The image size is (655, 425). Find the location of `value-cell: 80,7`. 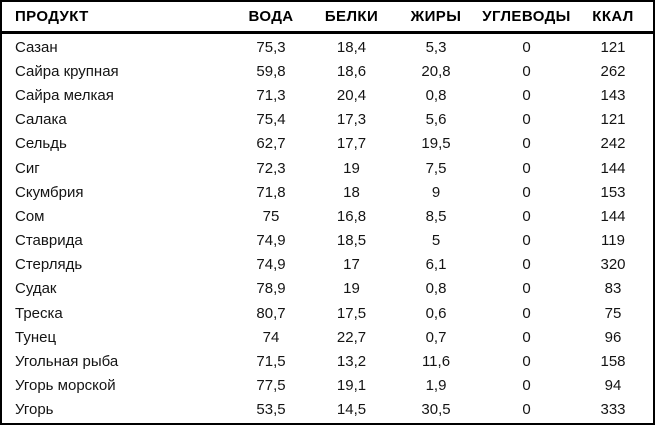

value-cell: 80,7 is located at coordinates (271, 313).